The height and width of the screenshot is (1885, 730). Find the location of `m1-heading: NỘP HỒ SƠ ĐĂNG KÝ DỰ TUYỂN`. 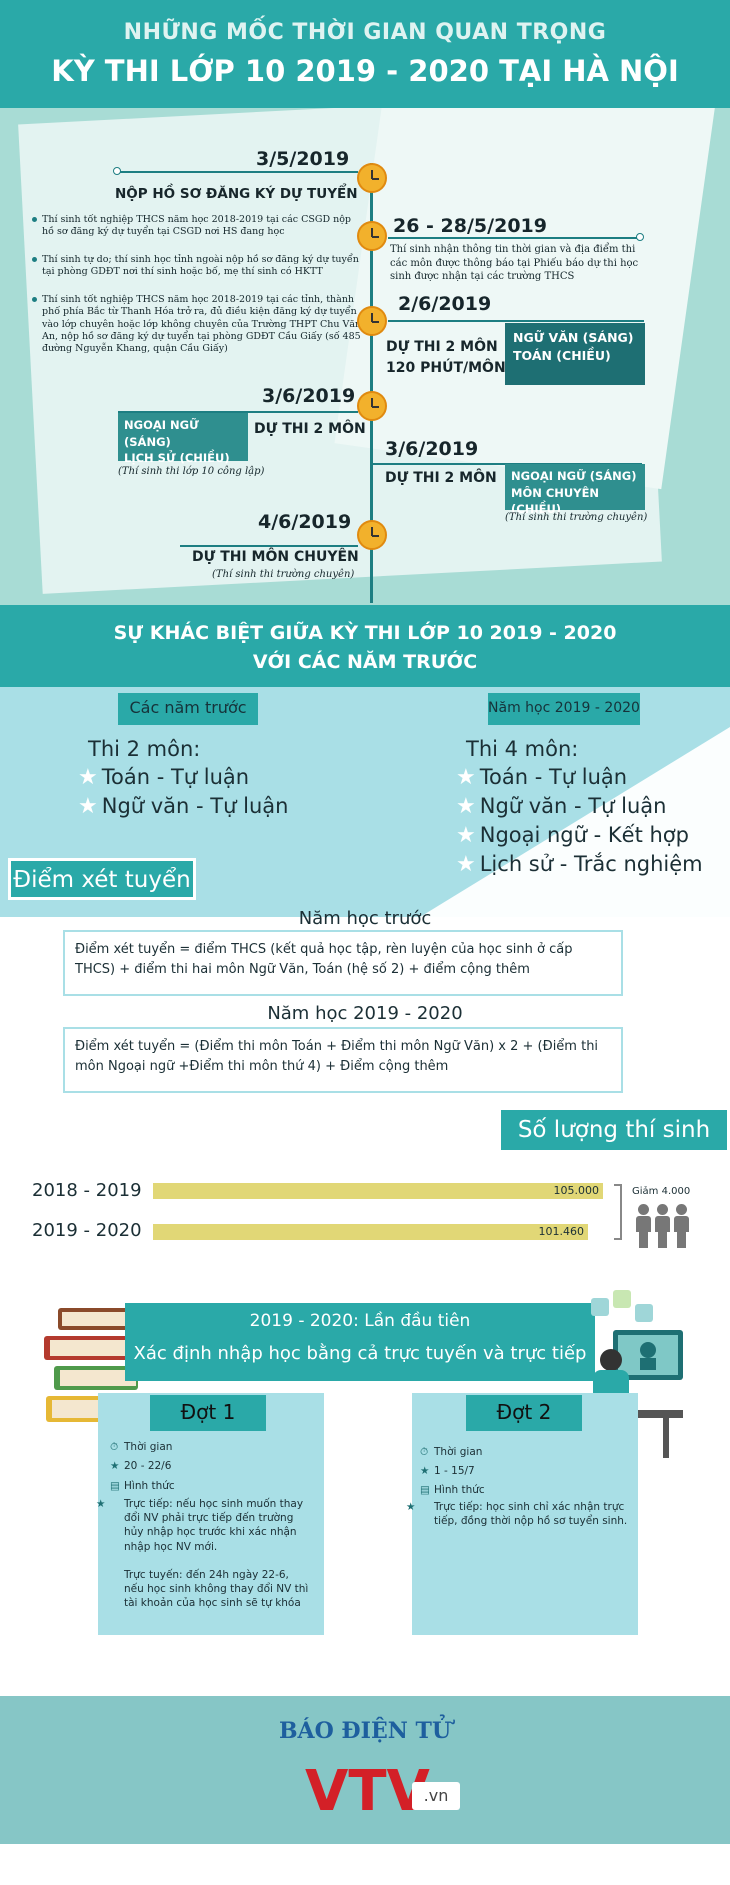

m1-heading: NỘP HỒ SƠ ĐĂNG KÝ DỰ TUYỂN is located at coordinates (236, 194).